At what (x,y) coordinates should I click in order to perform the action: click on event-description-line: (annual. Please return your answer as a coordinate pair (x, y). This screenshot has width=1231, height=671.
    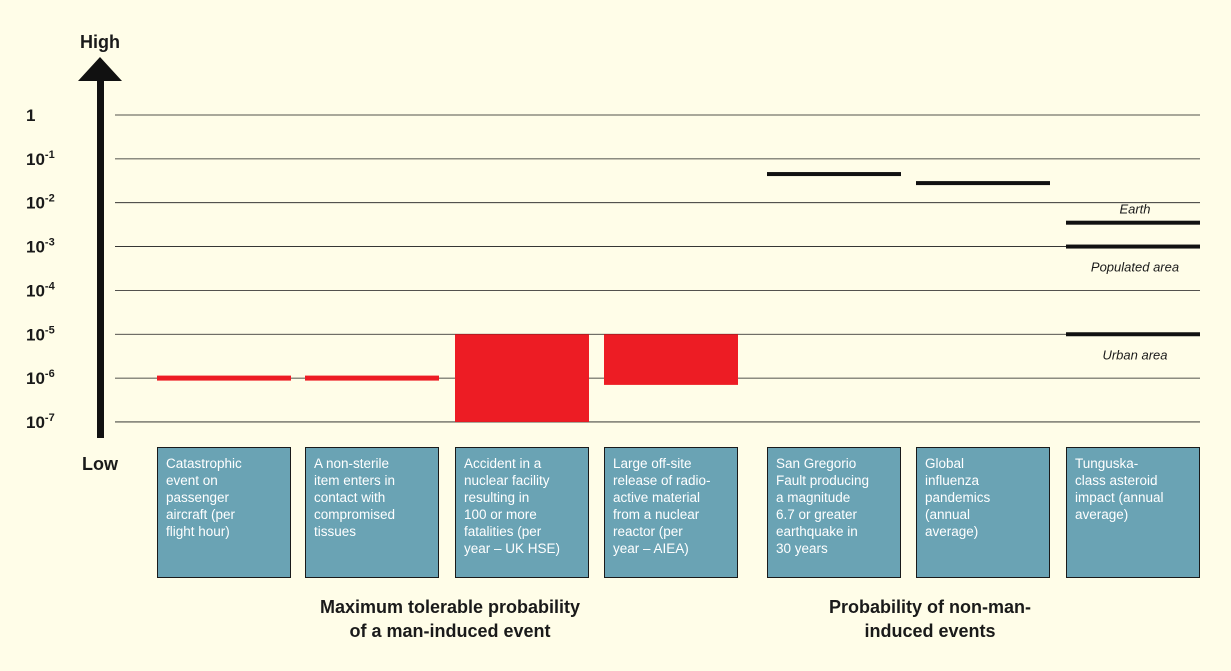
    Looking at the image, I should click on (948, 514).